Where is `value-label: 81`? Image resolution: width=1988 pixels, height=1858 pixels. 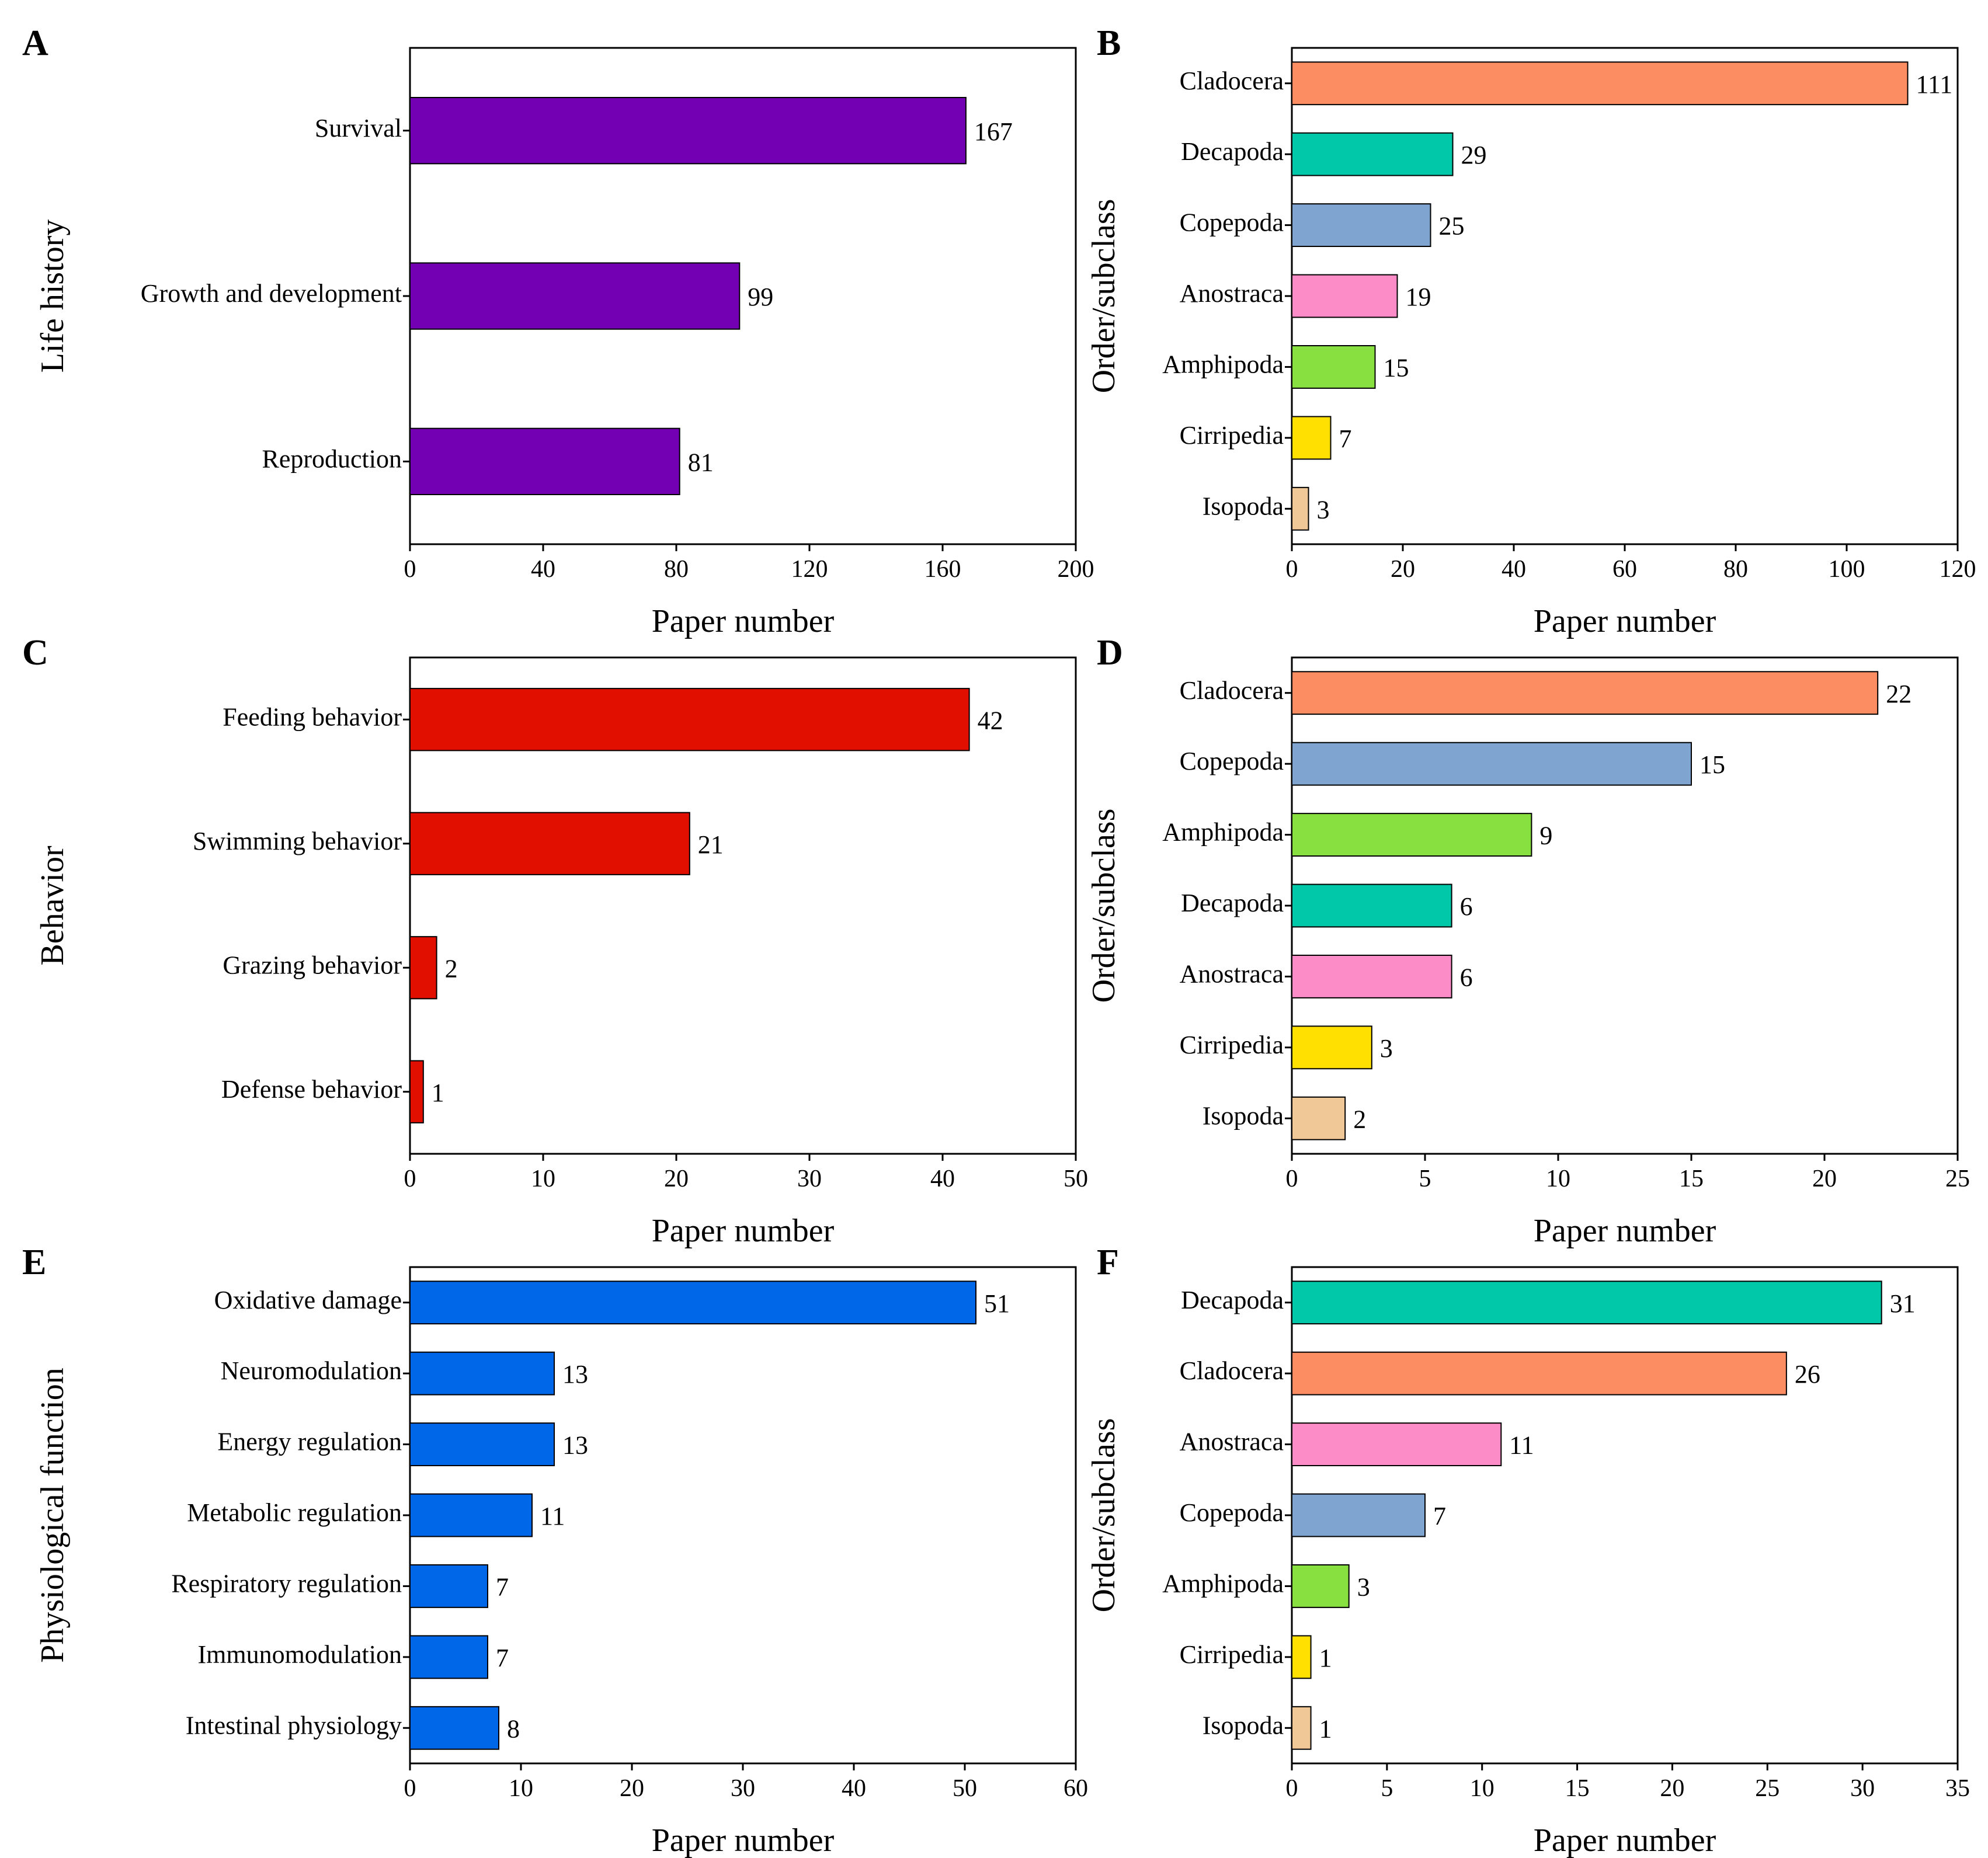 value-label: 81 is located at coordinates (701, 462).